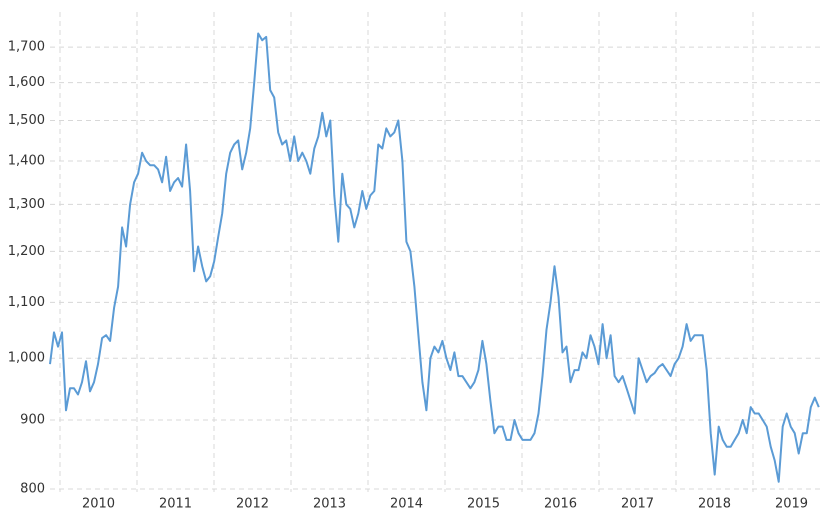 The width and height of the screenshot is (823, 517). Describe the element at coordinates (560, 504) in the screenshot. I see `x-tick-label: 2016` at that location.